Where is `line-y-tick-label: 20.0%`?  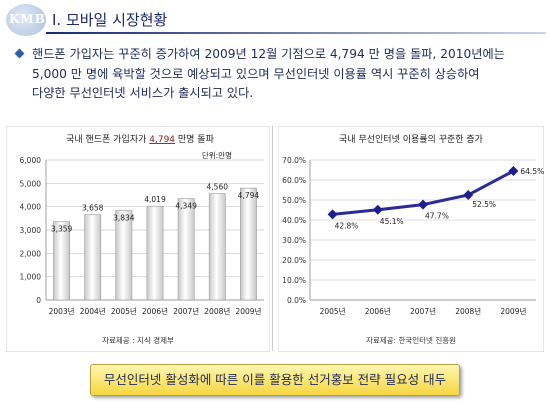 line-y-tick-label: 20.0% is located at coordinates (294, 260).